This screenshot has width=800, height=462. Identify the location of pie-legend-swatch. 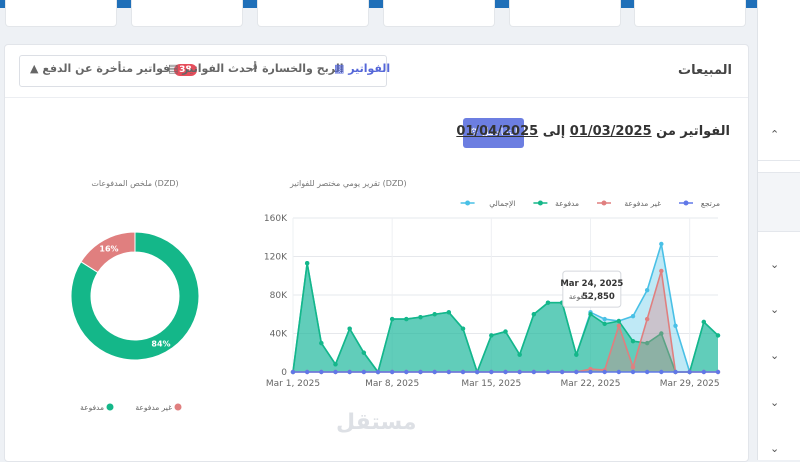
(110, 407).